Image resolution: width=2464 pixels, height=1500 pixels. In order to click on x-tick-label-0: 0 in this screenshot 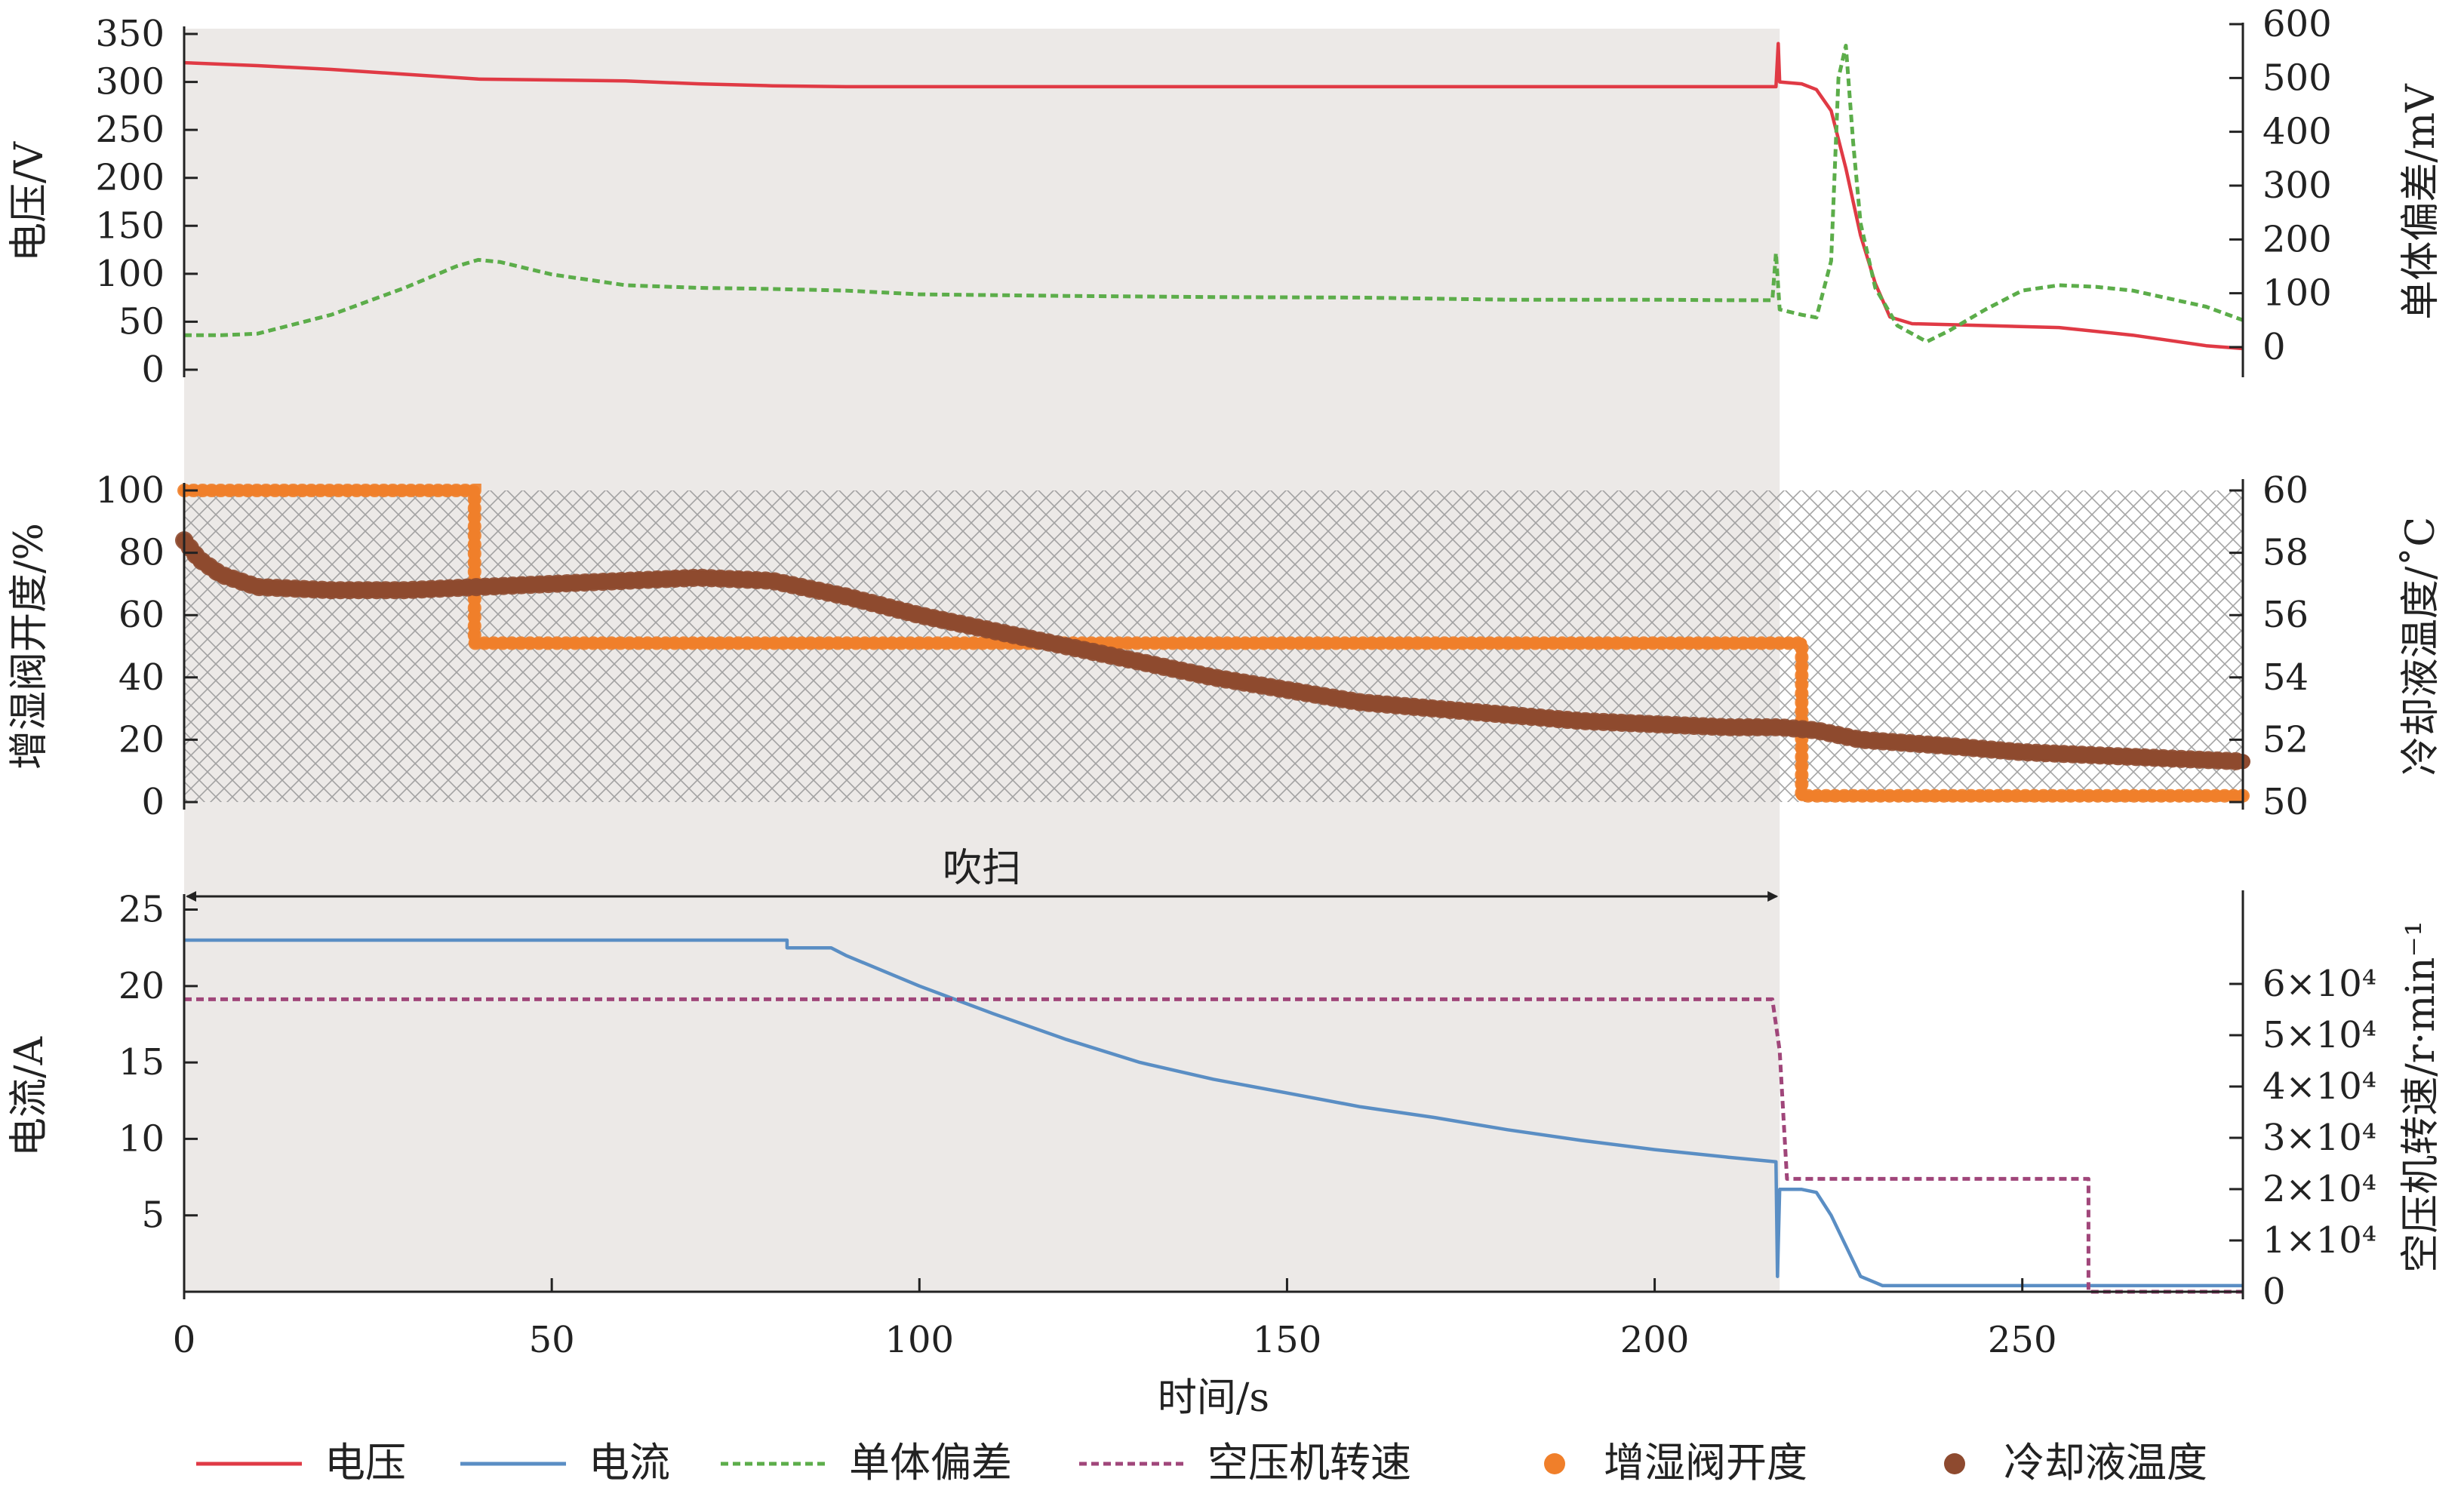, I will do `click(184, 1340)`.